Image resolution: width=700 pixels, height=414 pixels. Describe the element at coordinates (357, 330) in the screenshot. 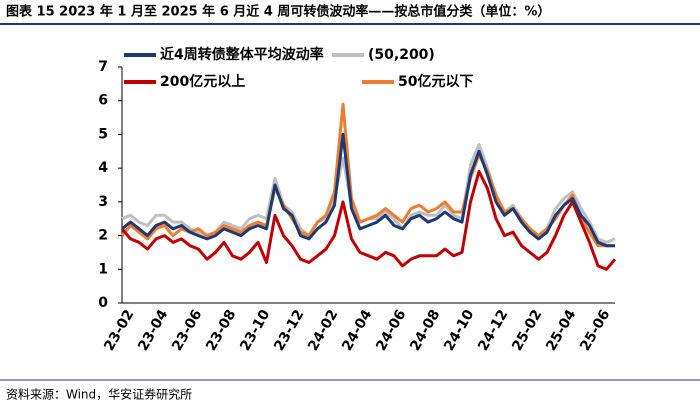

I see `x-tick-label: 24-04` at that location.